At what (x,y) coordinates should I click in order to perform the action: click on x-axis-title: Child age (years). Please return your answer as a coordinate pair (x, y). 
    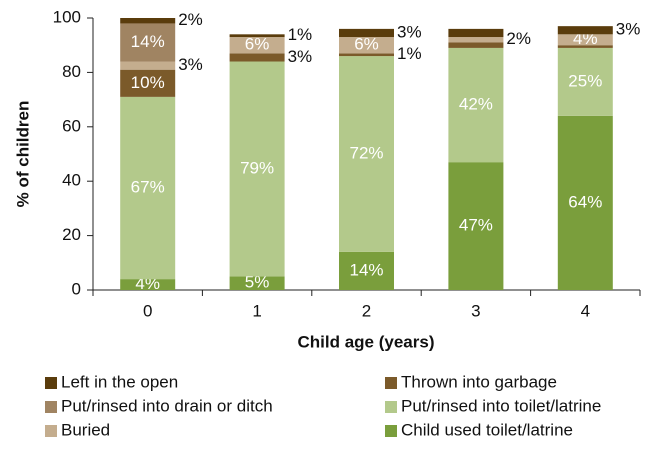
    Looking at the image, I should click on (366, 341).